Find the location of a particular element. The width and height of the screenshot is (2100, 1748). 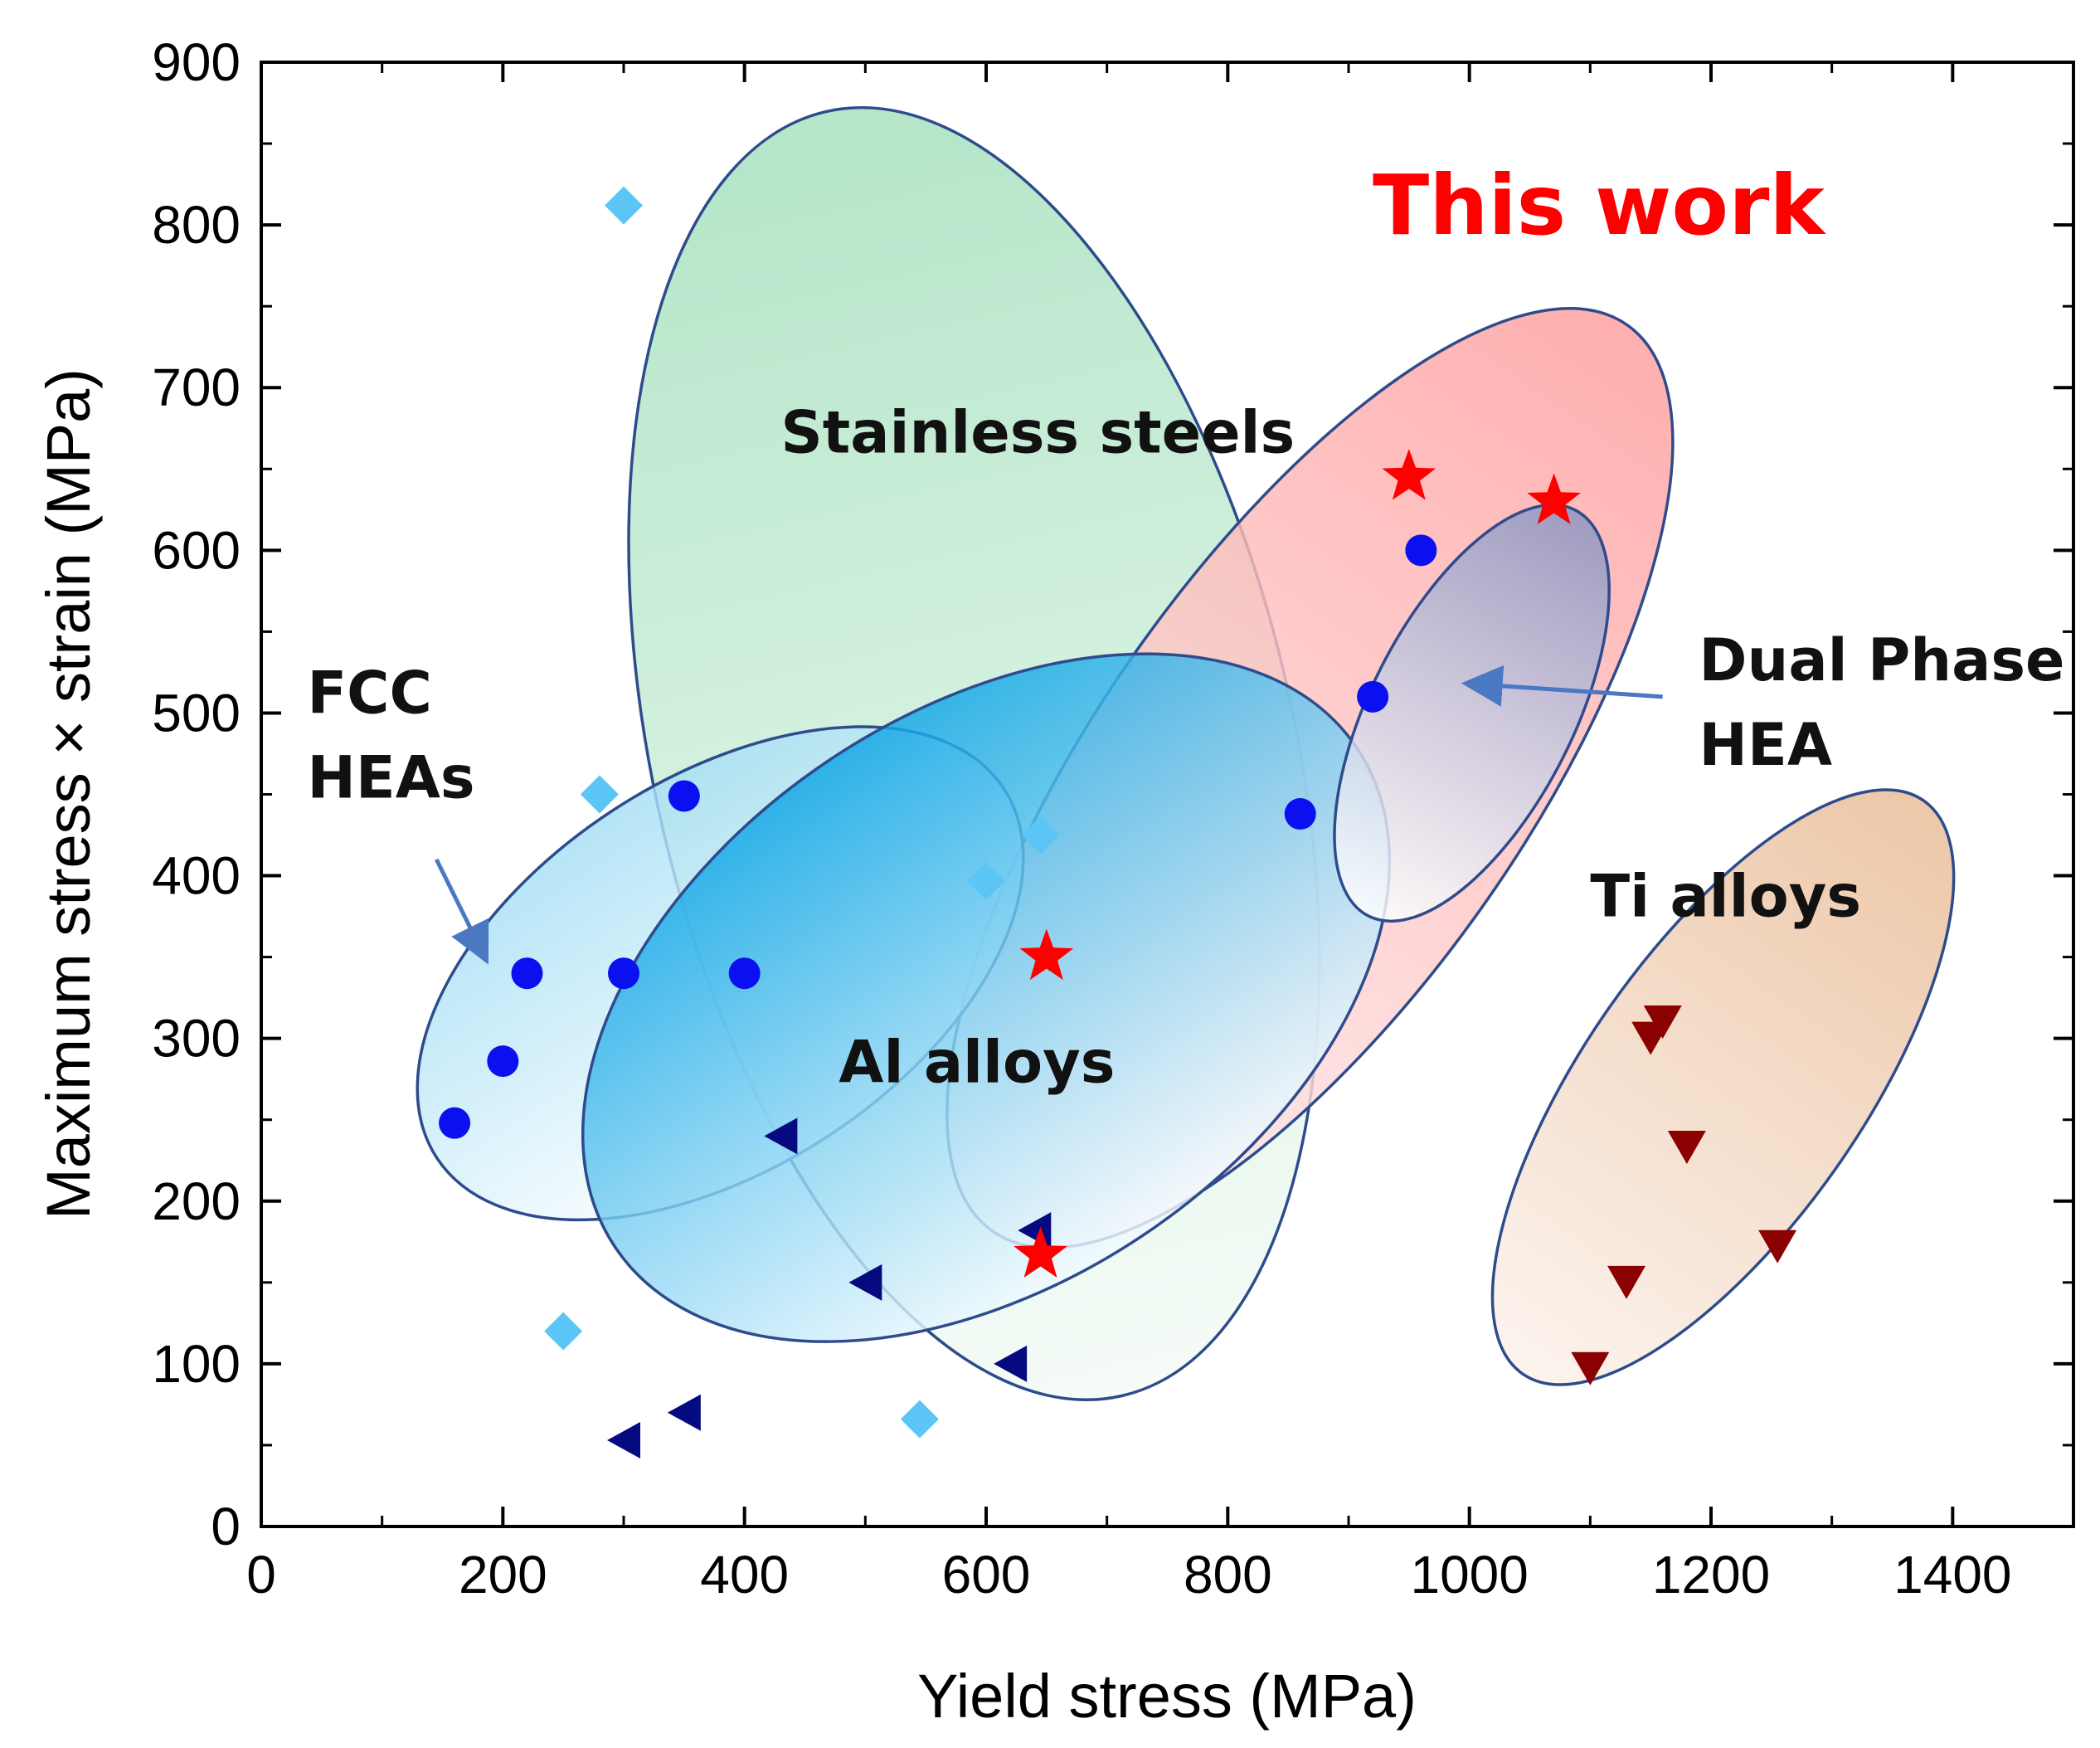

y-tick-label: 900 is located at coordinates (196, 62).